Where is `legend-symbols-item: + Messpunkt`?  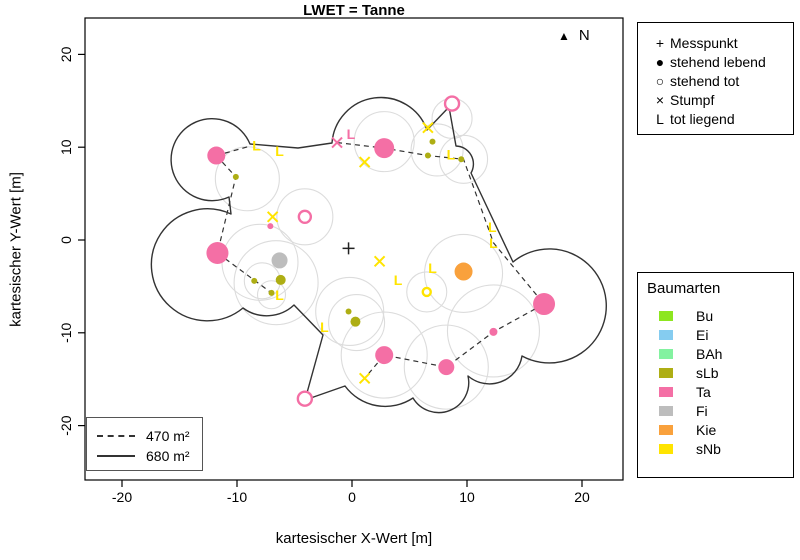 legend-symbols-item: + Messpunkt is located at coordinates (721, 42).